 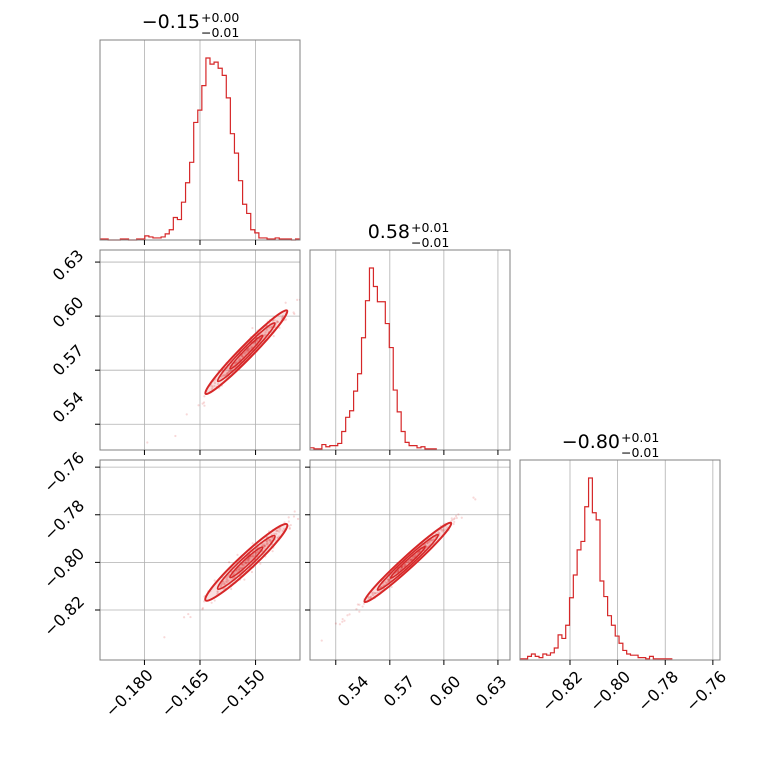 I want to click on x-tick-label-col2-2: −0.78, so click(x=658, y=691).